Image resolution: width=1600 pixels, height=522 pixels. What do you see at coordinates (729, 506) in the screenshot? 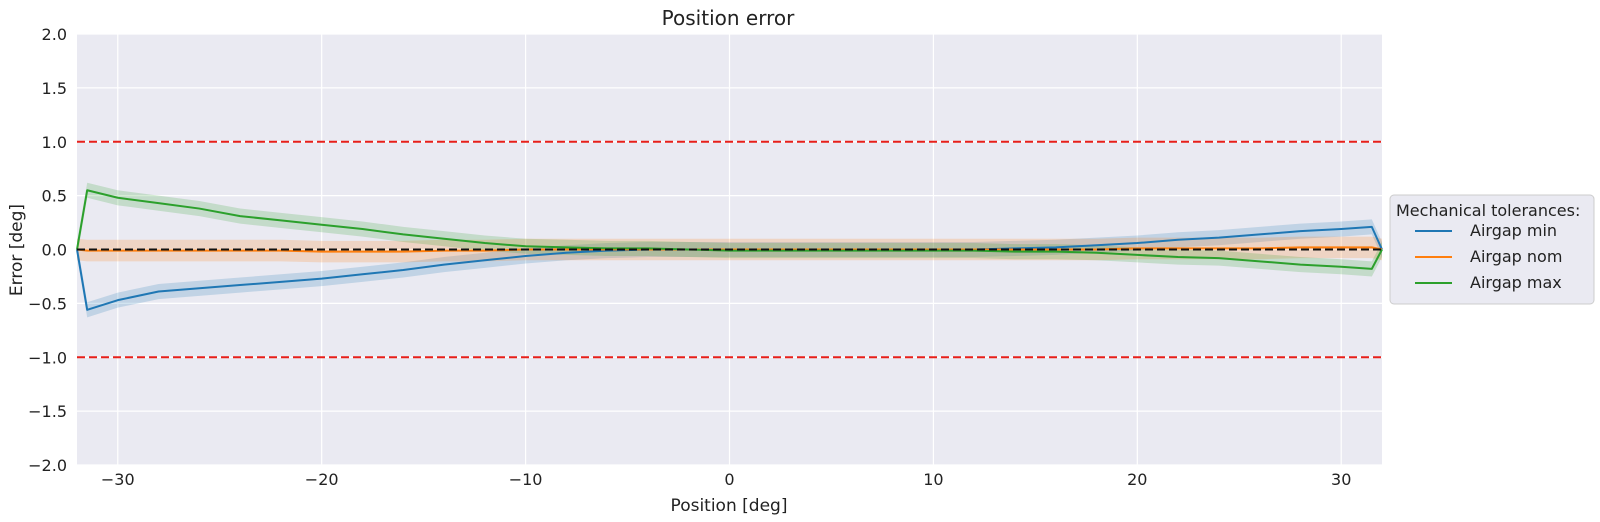
I see `x-axis-label: Position [deg]` at bounding box center [729, 506].